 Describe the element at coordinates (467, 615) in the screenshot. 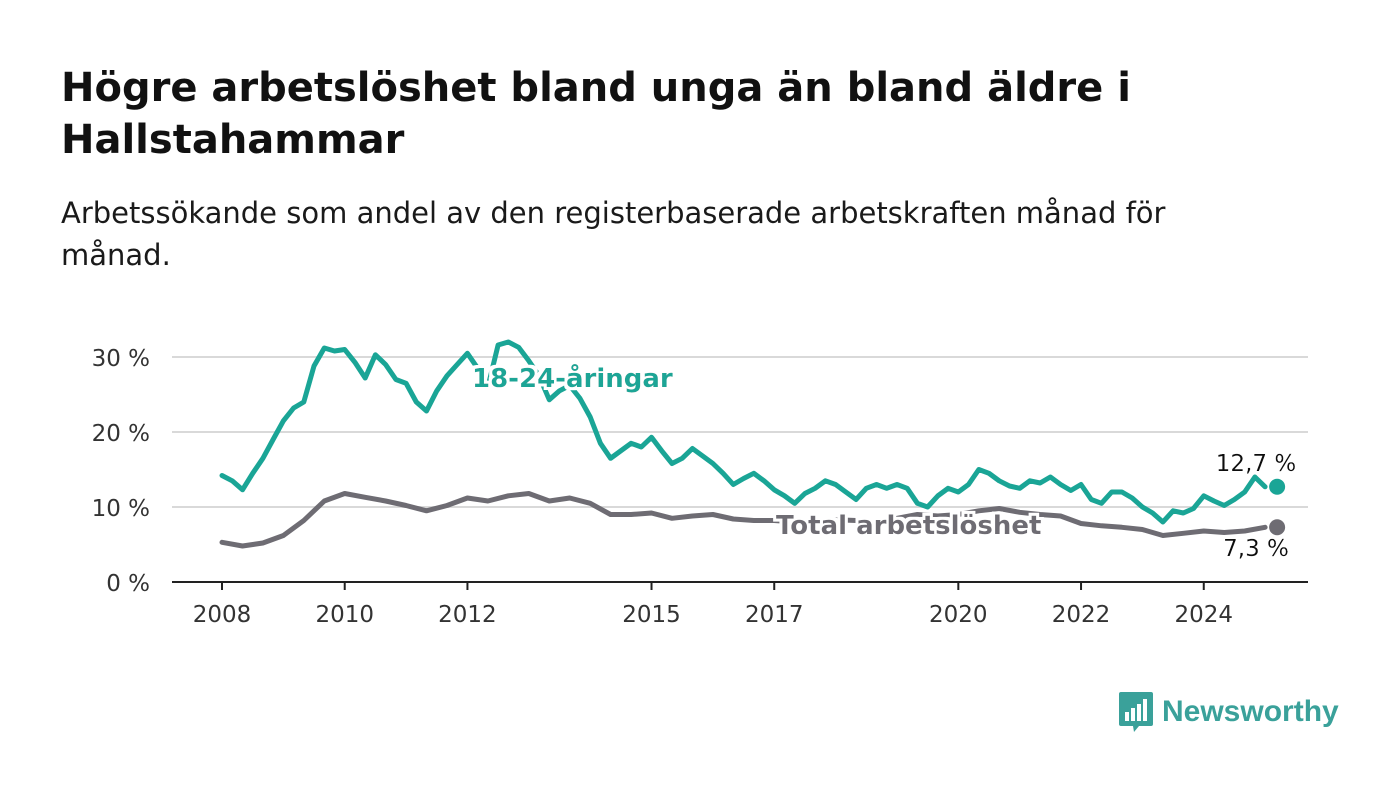

I see `x-tick-label: 2012` at that location.